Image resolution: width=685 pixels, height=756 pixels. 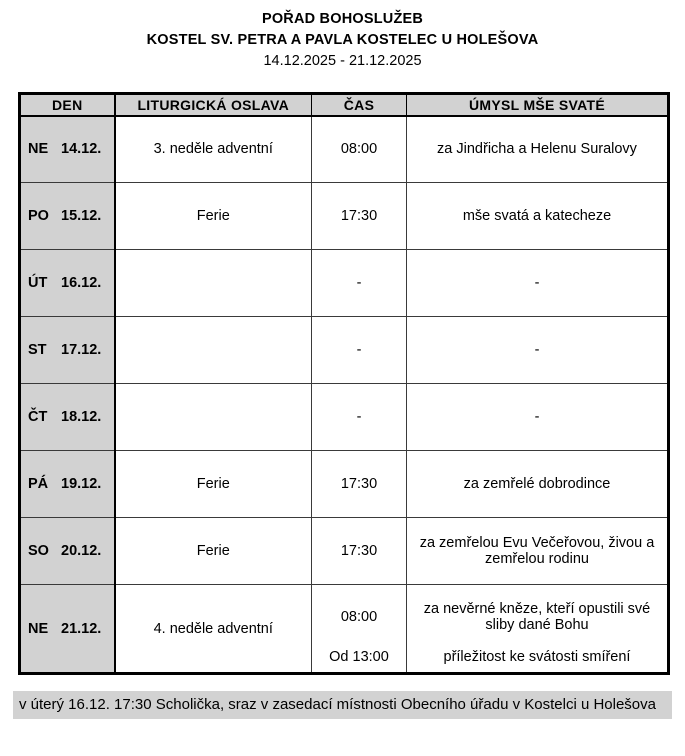 I want to click on day-date: 17.12., so click(x=81, y=350).